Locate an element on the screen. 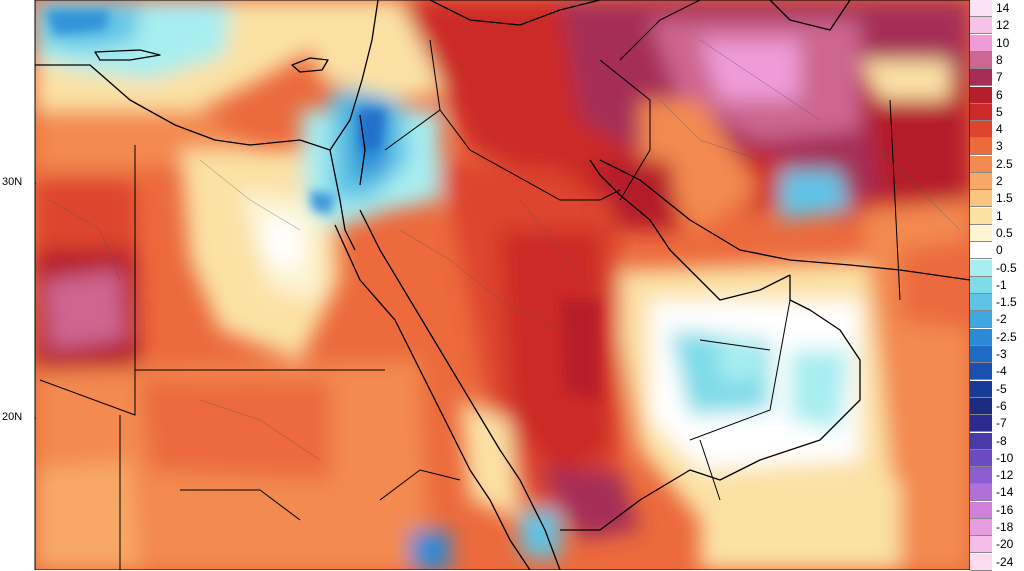 The width and height of the screenshot is (1024, 571). legend-item: -20 is located at coordinates (997, 545).